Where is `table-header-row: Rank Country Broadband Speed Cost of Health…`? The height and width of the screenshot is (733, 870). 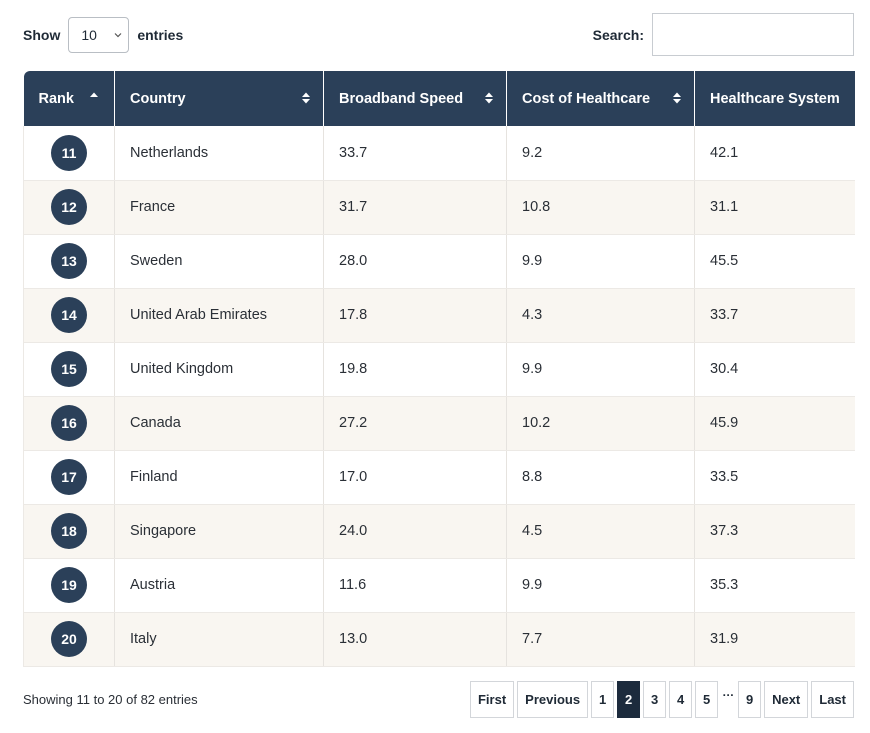 table-header-row: Rank Country Broadband Speed Cost of Health… is located at coordinates (439, 98).